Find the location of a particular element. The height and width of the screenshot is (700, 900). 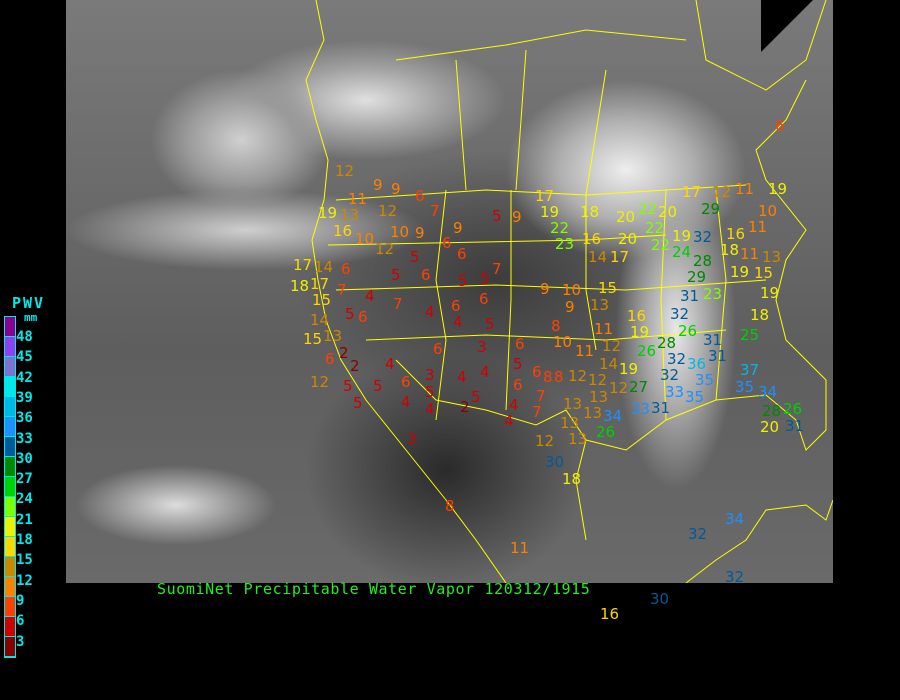

station-pwv-value: 15 is located at coordinates (764, 273).